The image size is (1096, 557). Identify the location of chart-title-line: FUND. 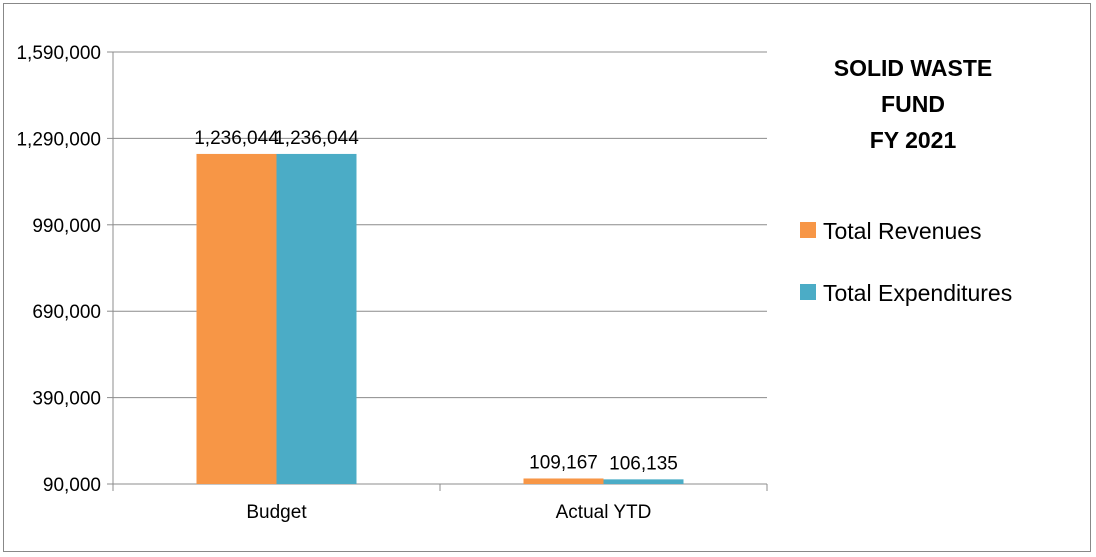
(913, 104).